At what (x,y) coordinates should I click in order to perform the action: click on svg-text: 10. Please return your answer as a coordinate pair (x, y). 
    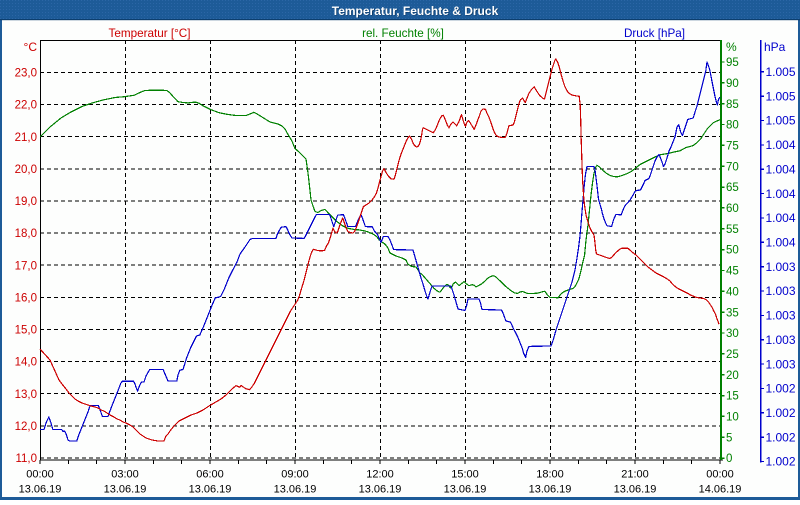
    Looking at the image, I should click on (732, 418).